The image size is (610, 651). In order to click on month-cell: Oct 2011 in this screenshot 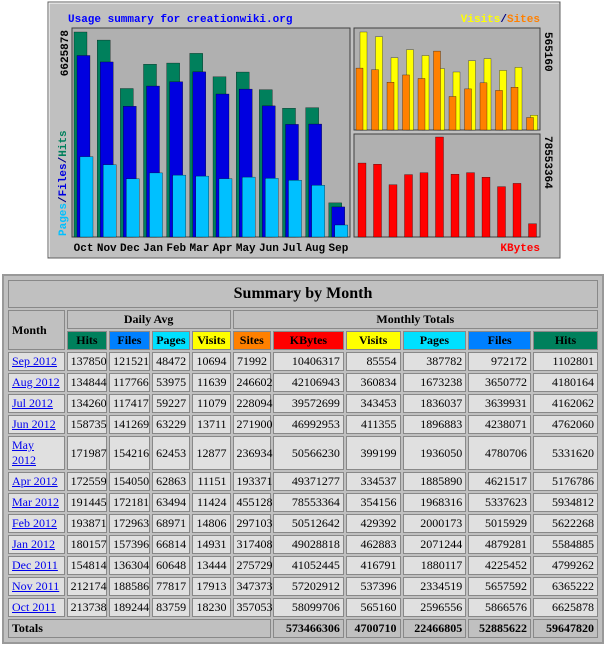, I will do `click(36, 607)`.